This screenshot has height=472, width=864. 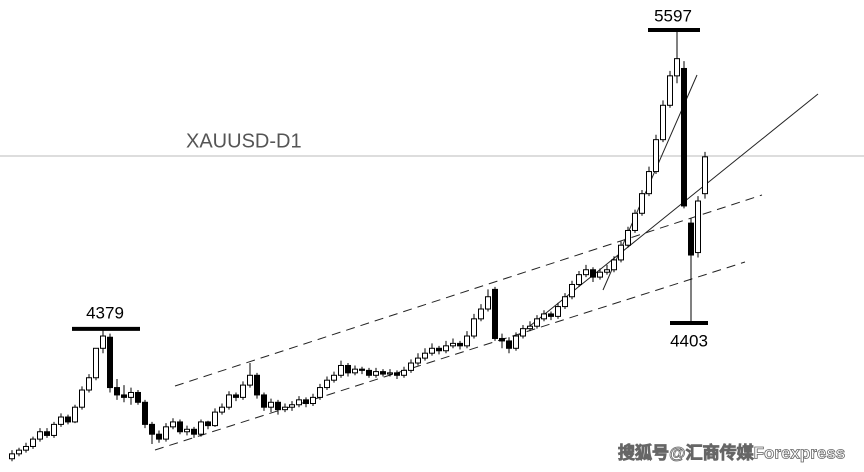 What do you see at coordinates (105, 312) in the screenshot?
I see `level-label: 4379` at bounding box center [105, 312].